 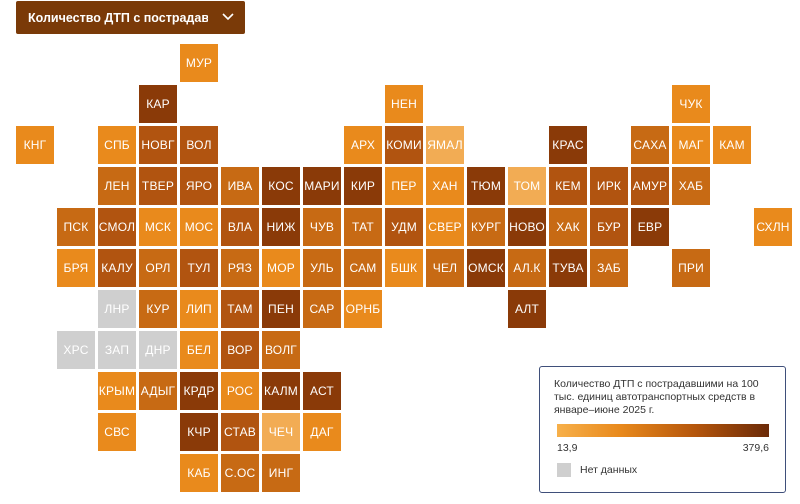 What do you see at coordinates (404, 227) in the screenshot?
I see `region-tile: УДМ` at bounding box center [404, 227].